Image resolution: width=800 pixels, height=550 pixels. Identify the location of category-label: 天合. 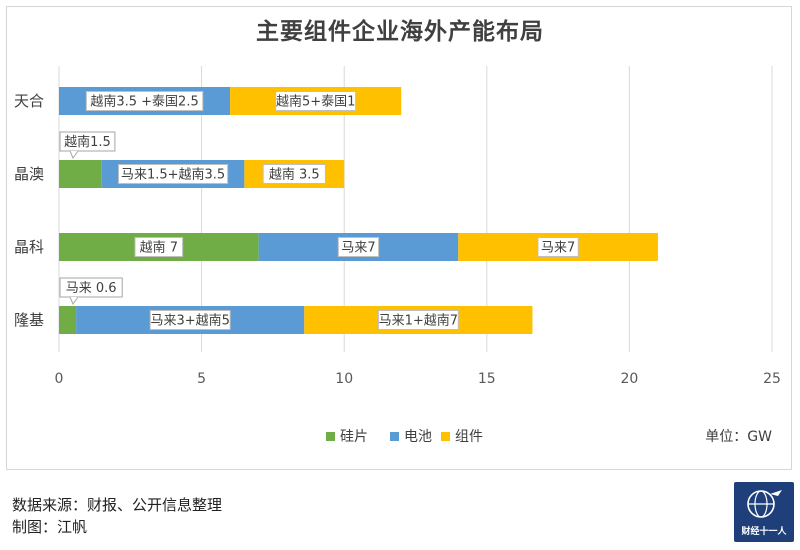
(29, 101).